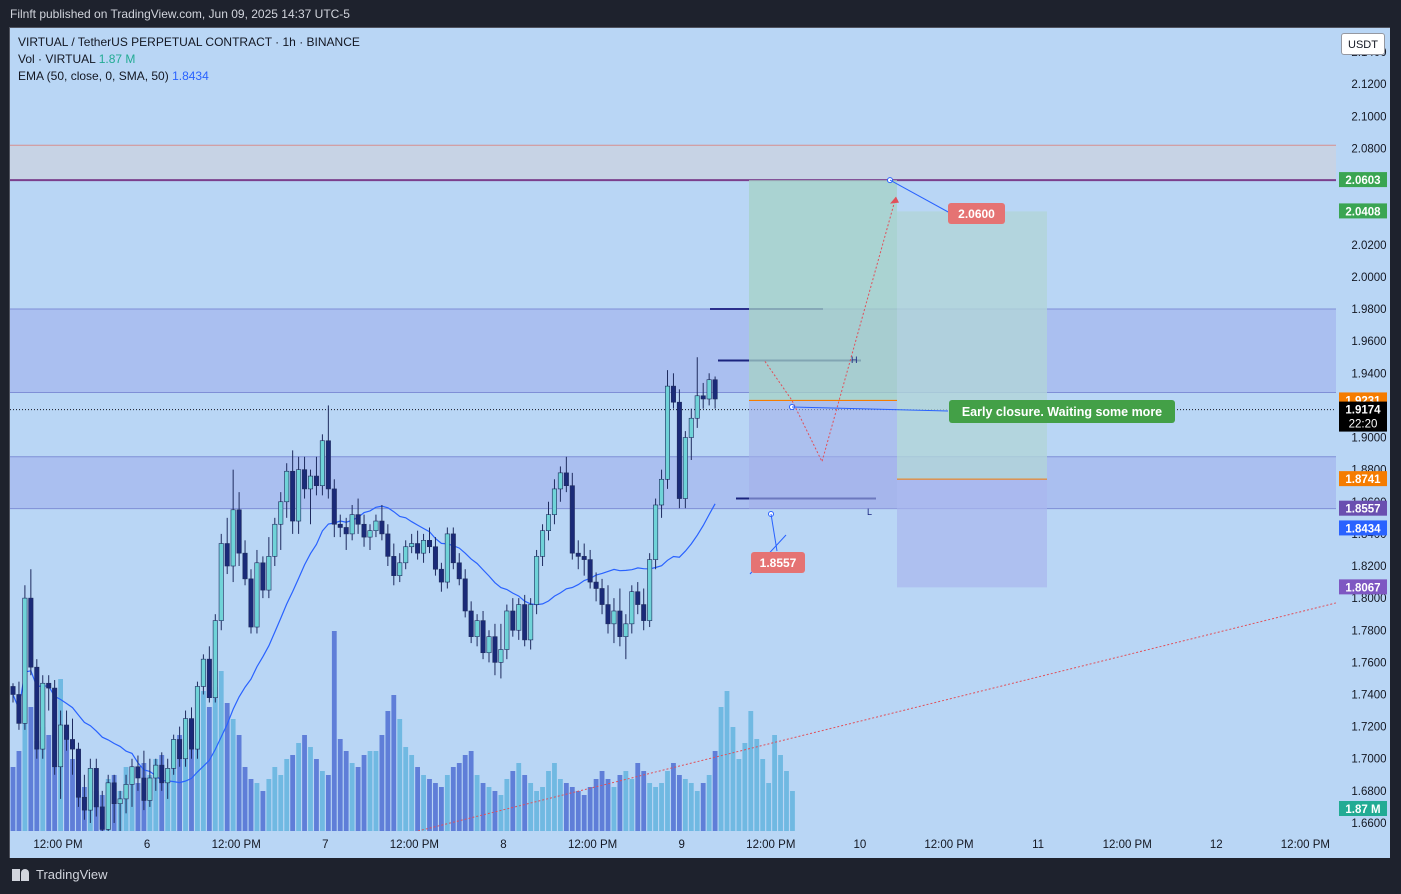  What do you see at coordinates (823, 290) in the screenshot?
I see `target-zone` at bounding box center [823, 290].